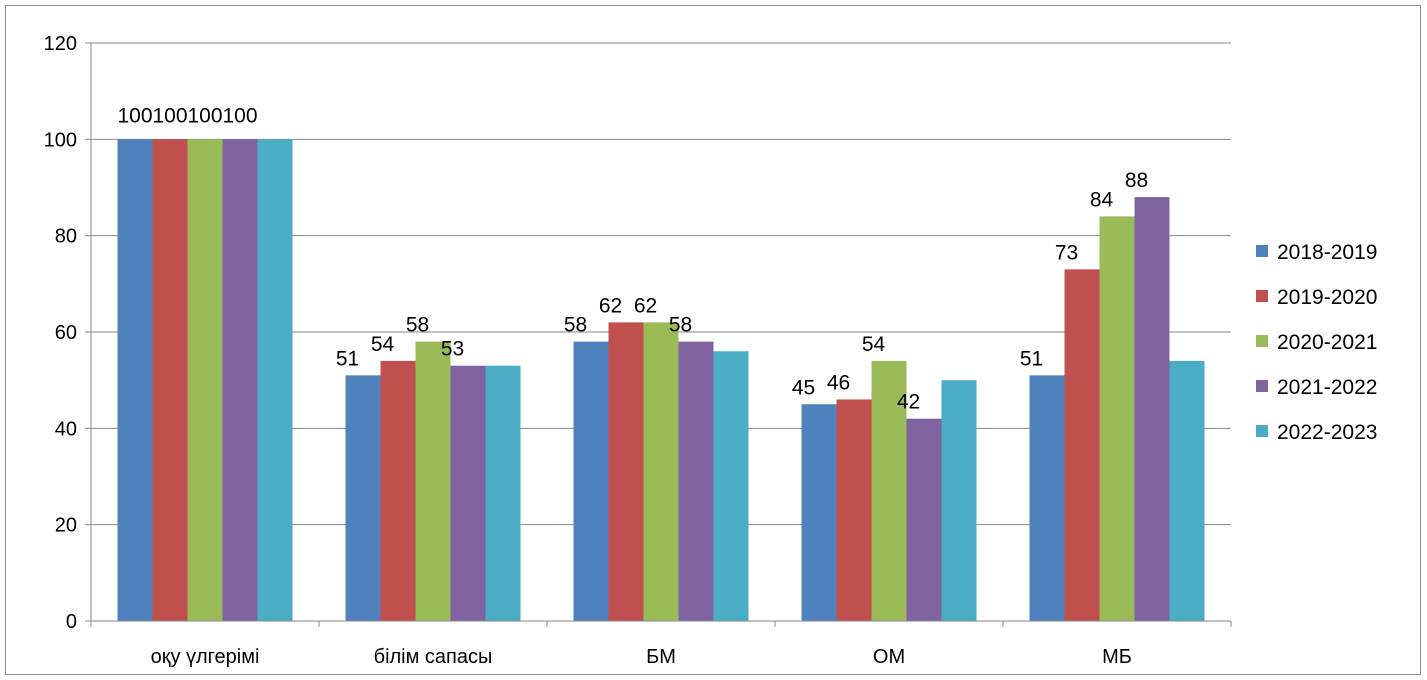 The image size is (1427, 680). What do you see at coordinates (908, 402) in the screenshot?
I see `data-label: 42` at bounding box center [908, 402].